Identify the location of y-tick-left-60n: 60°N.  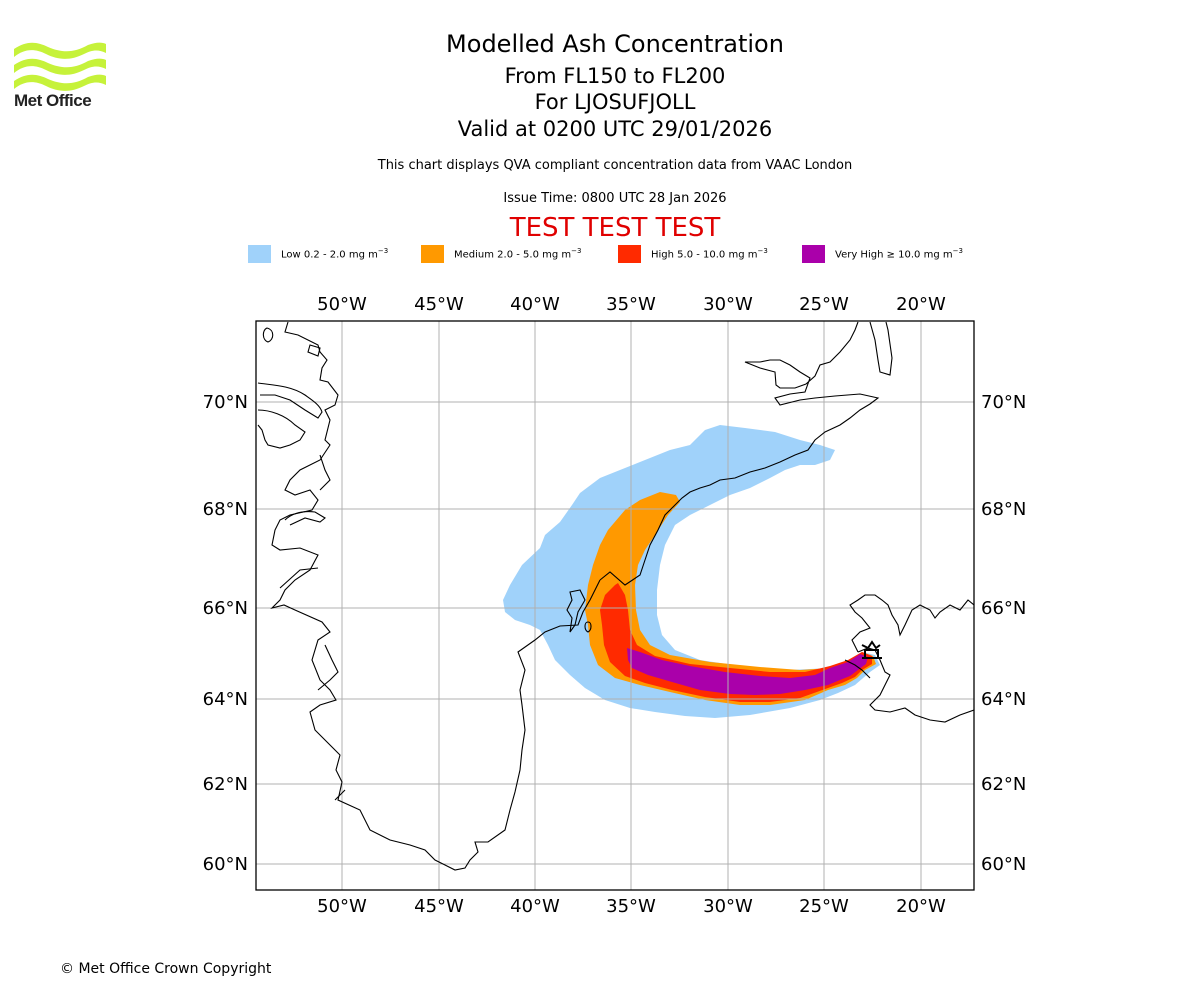
(225, 864).